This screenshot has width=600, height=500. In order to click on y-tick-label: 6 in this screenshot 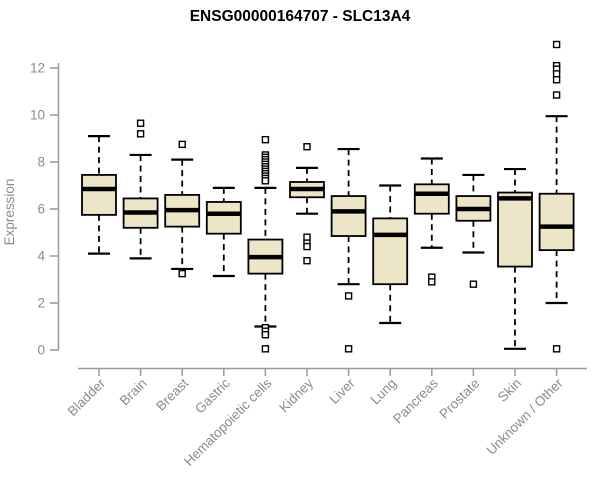, I will do `click(41, 209)`.